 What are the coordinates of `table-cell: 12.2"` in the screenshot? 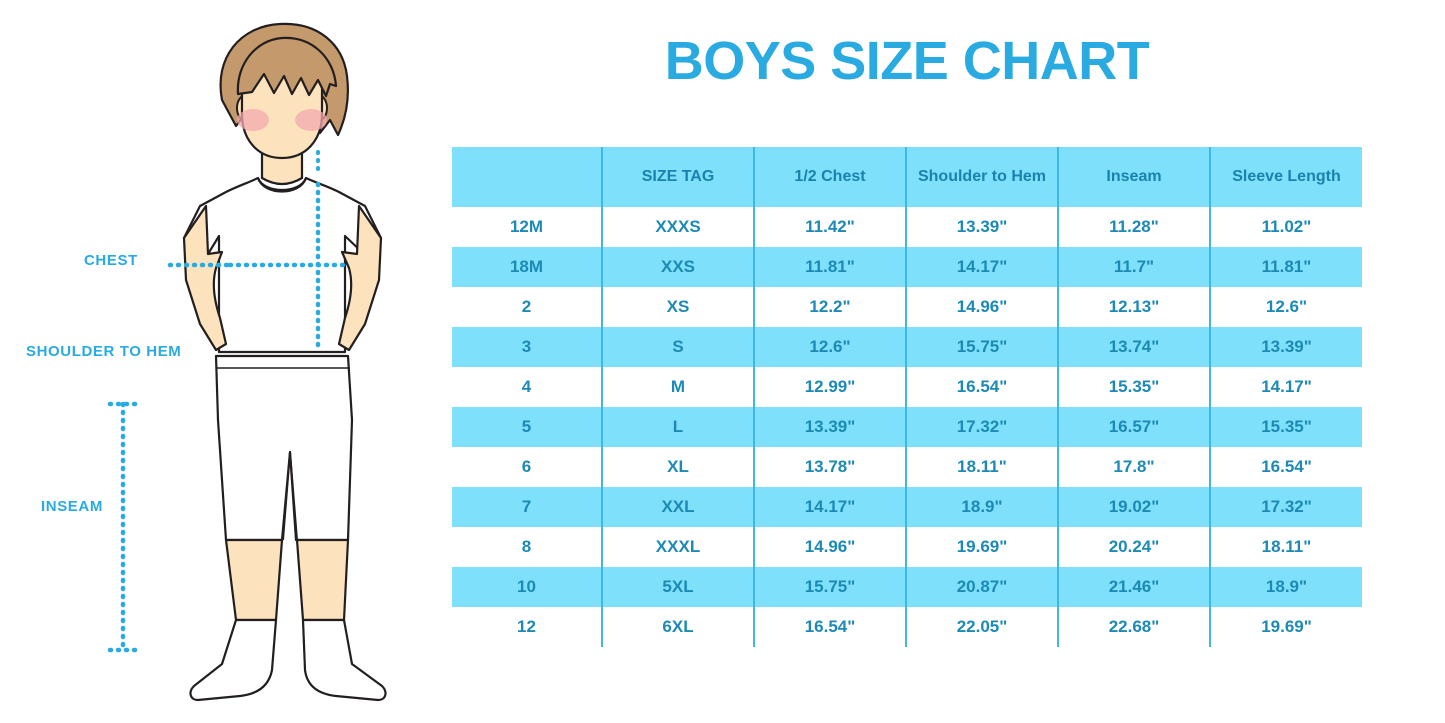 It's located at (830, 307).